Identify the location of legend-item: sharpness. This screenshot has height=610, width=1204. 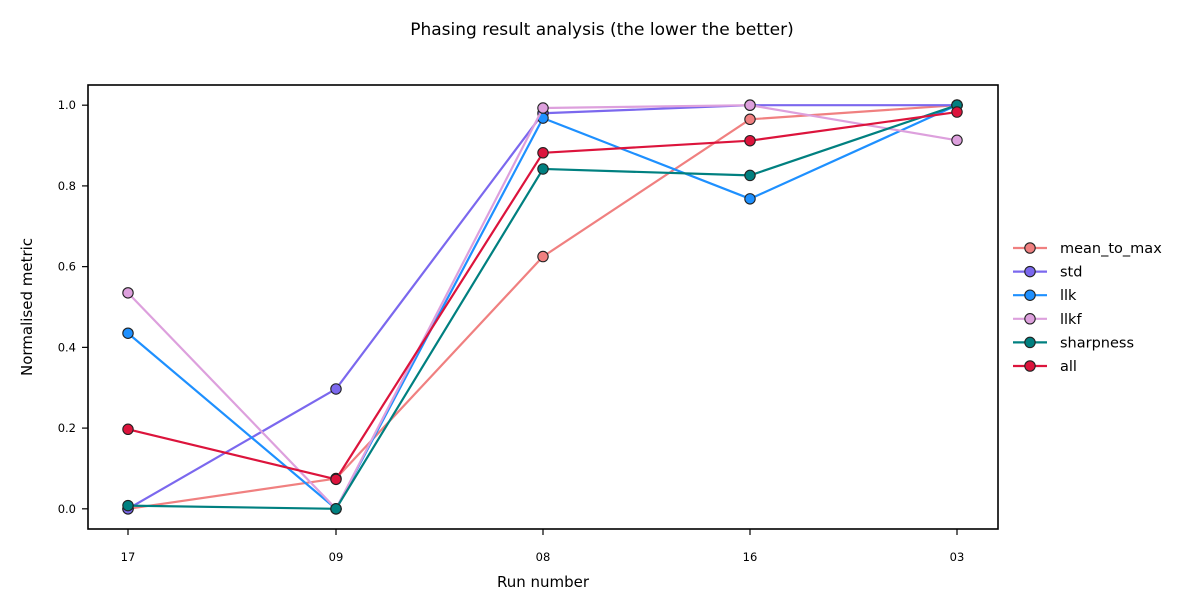
(1073, 343).